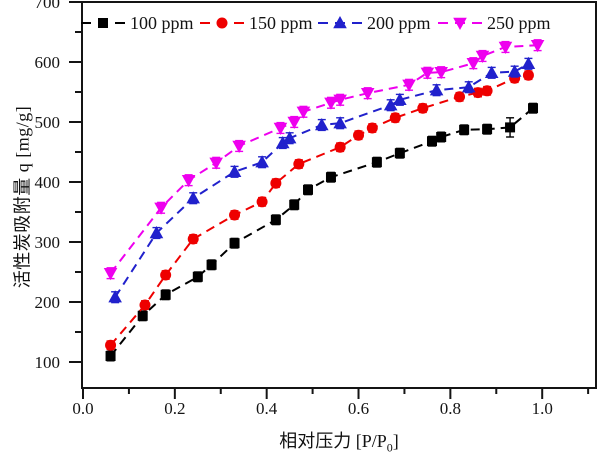 The image size is (600, 459). What do you see at coordinates (48, 122) in the screenshot?
I see `y-tick-label: 500` at bounding box center [48, 122].